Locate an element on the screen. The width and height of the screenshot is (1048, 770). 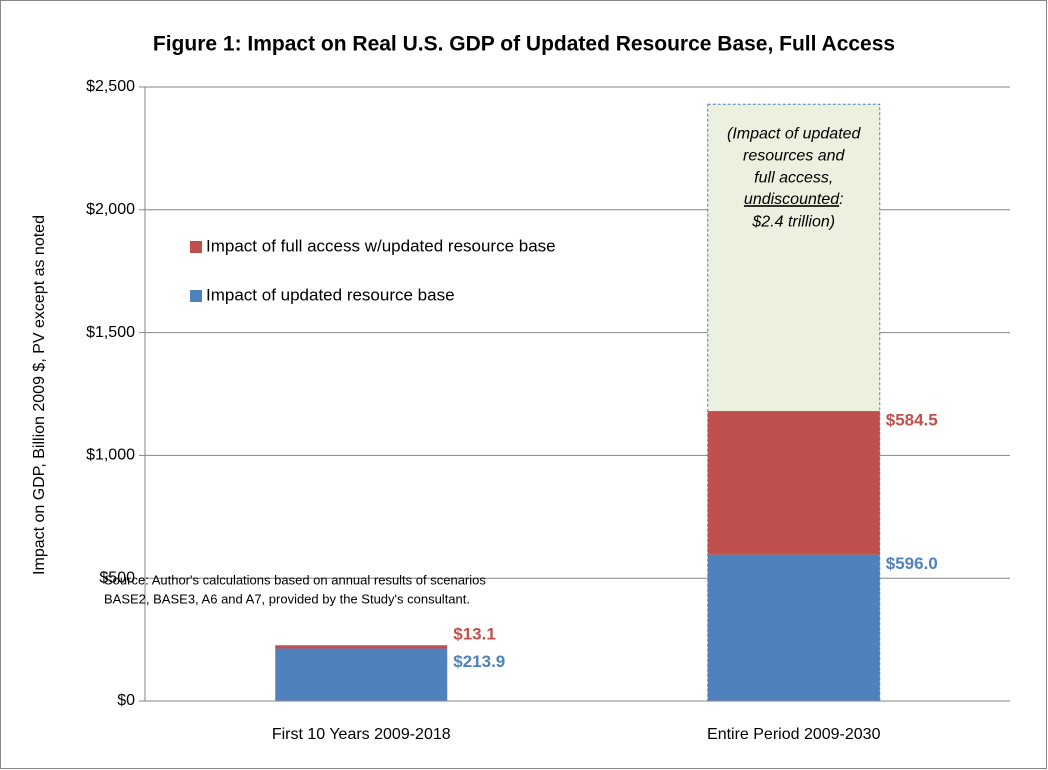
x-tick-label: Entire Period 2009-2030 is located at coordinates (794, 734).